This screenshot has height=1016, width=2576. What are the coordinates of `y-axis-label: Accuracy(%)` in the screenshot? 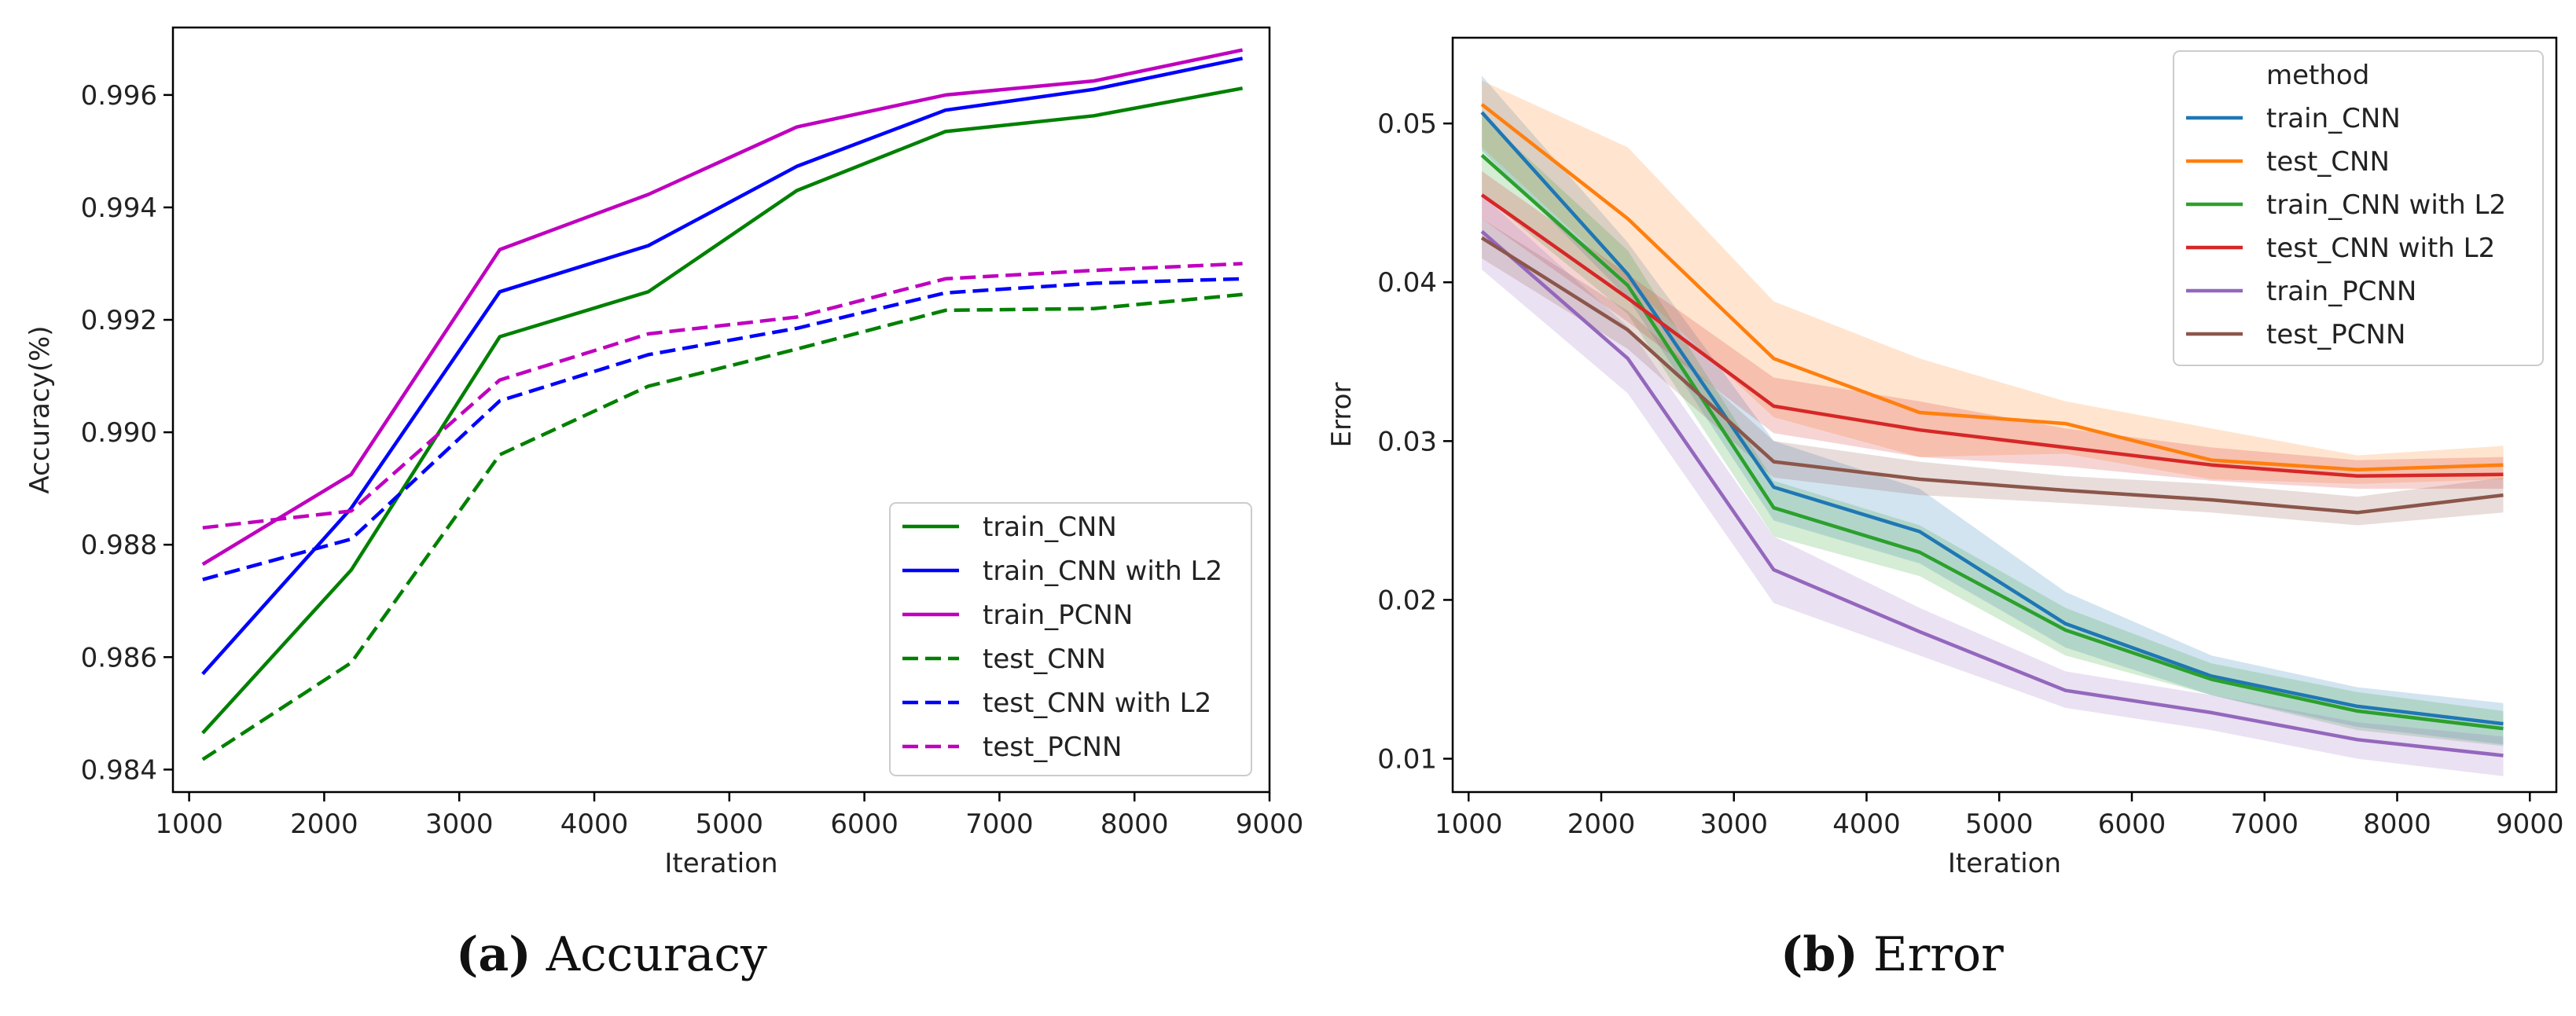 It's located at (40, 409).